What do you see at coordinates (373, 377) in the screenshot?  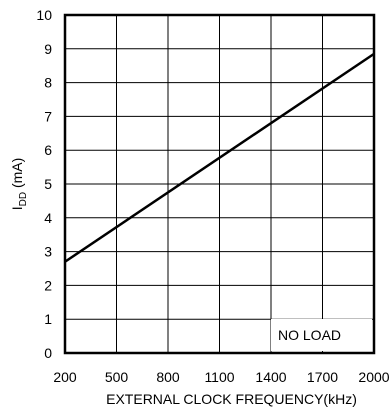 I see `x-tick-label: 2000` at bounding box center [373, 377].